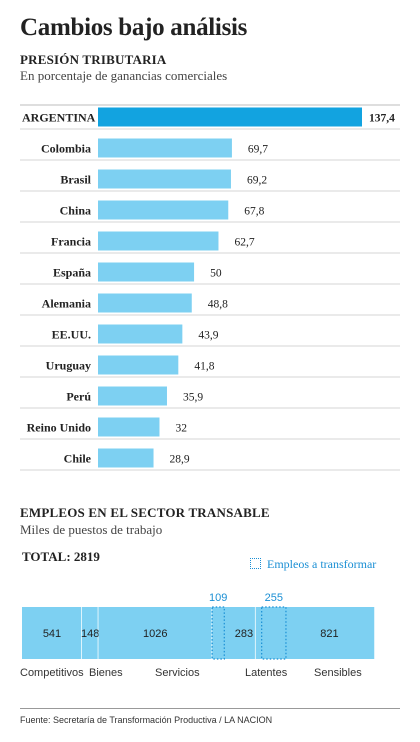 The height and width of the screenshot is (742, 420). What do you see at coordinates (78, 459) in the screenshot?
I see `category-label: Chile` at bounding box center [78, 459].